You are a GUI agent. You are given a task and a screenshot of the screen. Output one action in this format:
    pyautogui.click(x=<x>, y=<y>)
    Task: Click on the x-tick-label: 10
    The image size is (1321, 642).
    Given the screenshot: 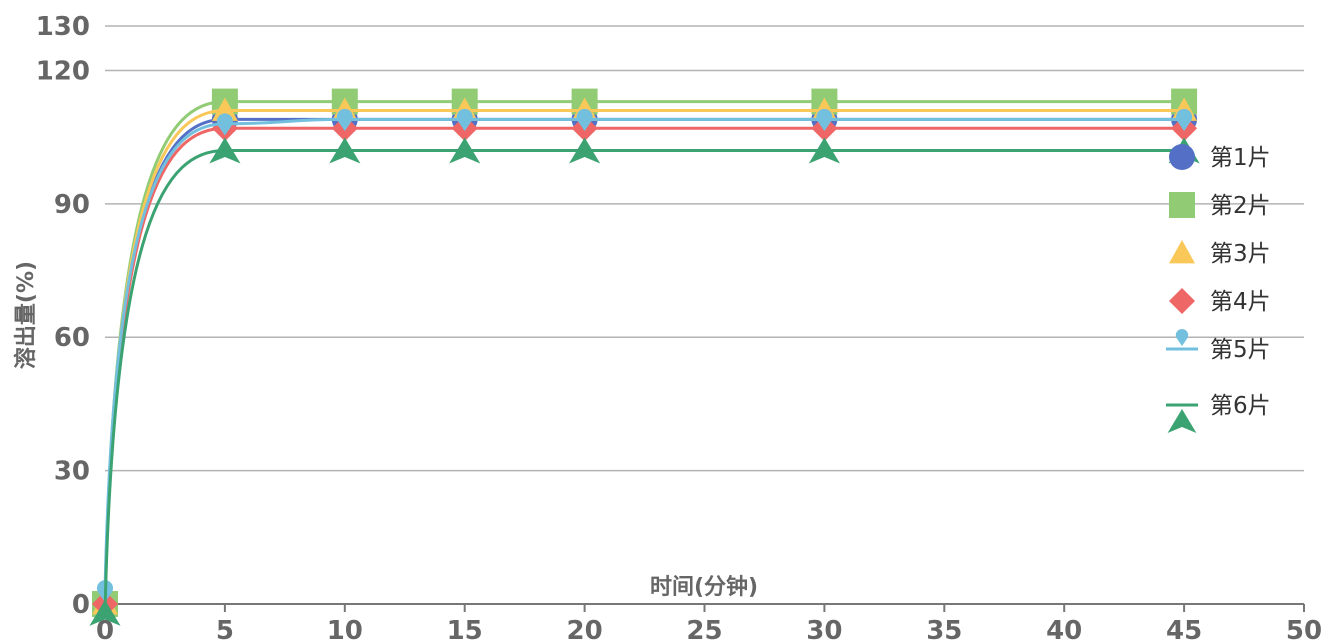 What is the action you would take?
    pyautogui.click(x=345, y=629)
    